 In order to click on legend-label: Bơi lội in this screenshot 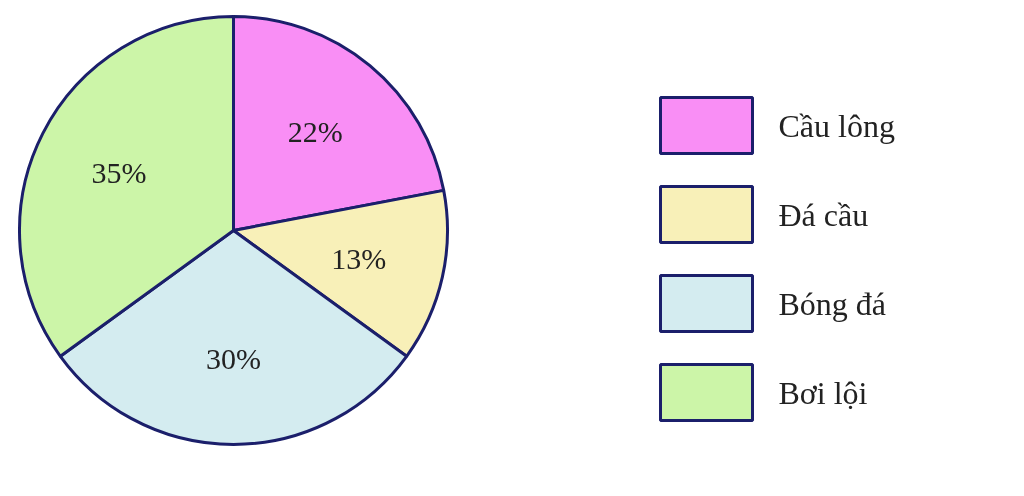, I will do `click(823, 392)`.